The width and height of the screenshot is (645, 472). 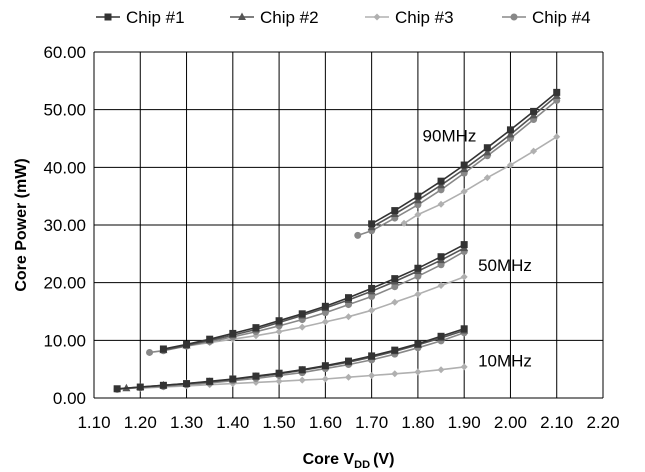 I want to click on y-axis-title: Core Power (mW), so click(x=21, y=224).